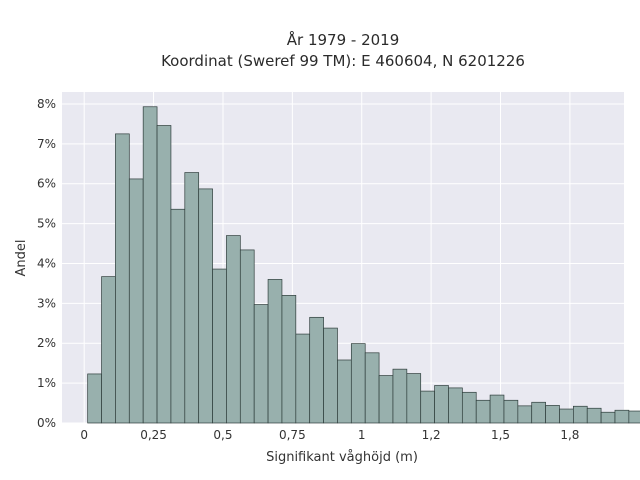 Image resolution: width=640 pixels, height=480 pixels. What do you see at coordinates (84, 435) in the screenshot?
I see `x-tick-label: 0` at bounding box center [84, 435].